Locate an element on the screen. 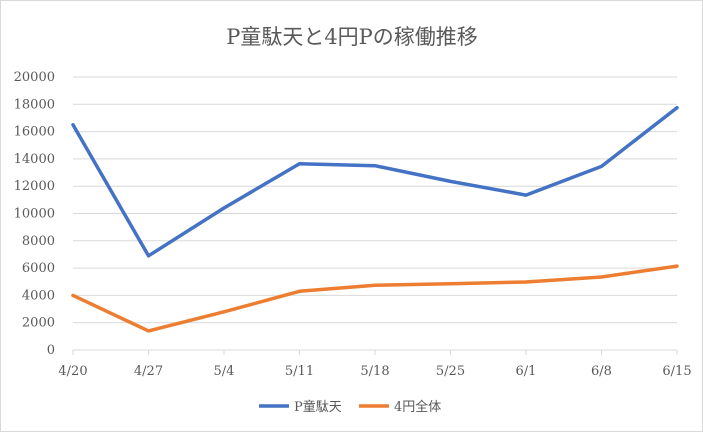 This screenshot has width=703, height=435. x-tick-label: 4/20 is located at coordinates (72, 371).